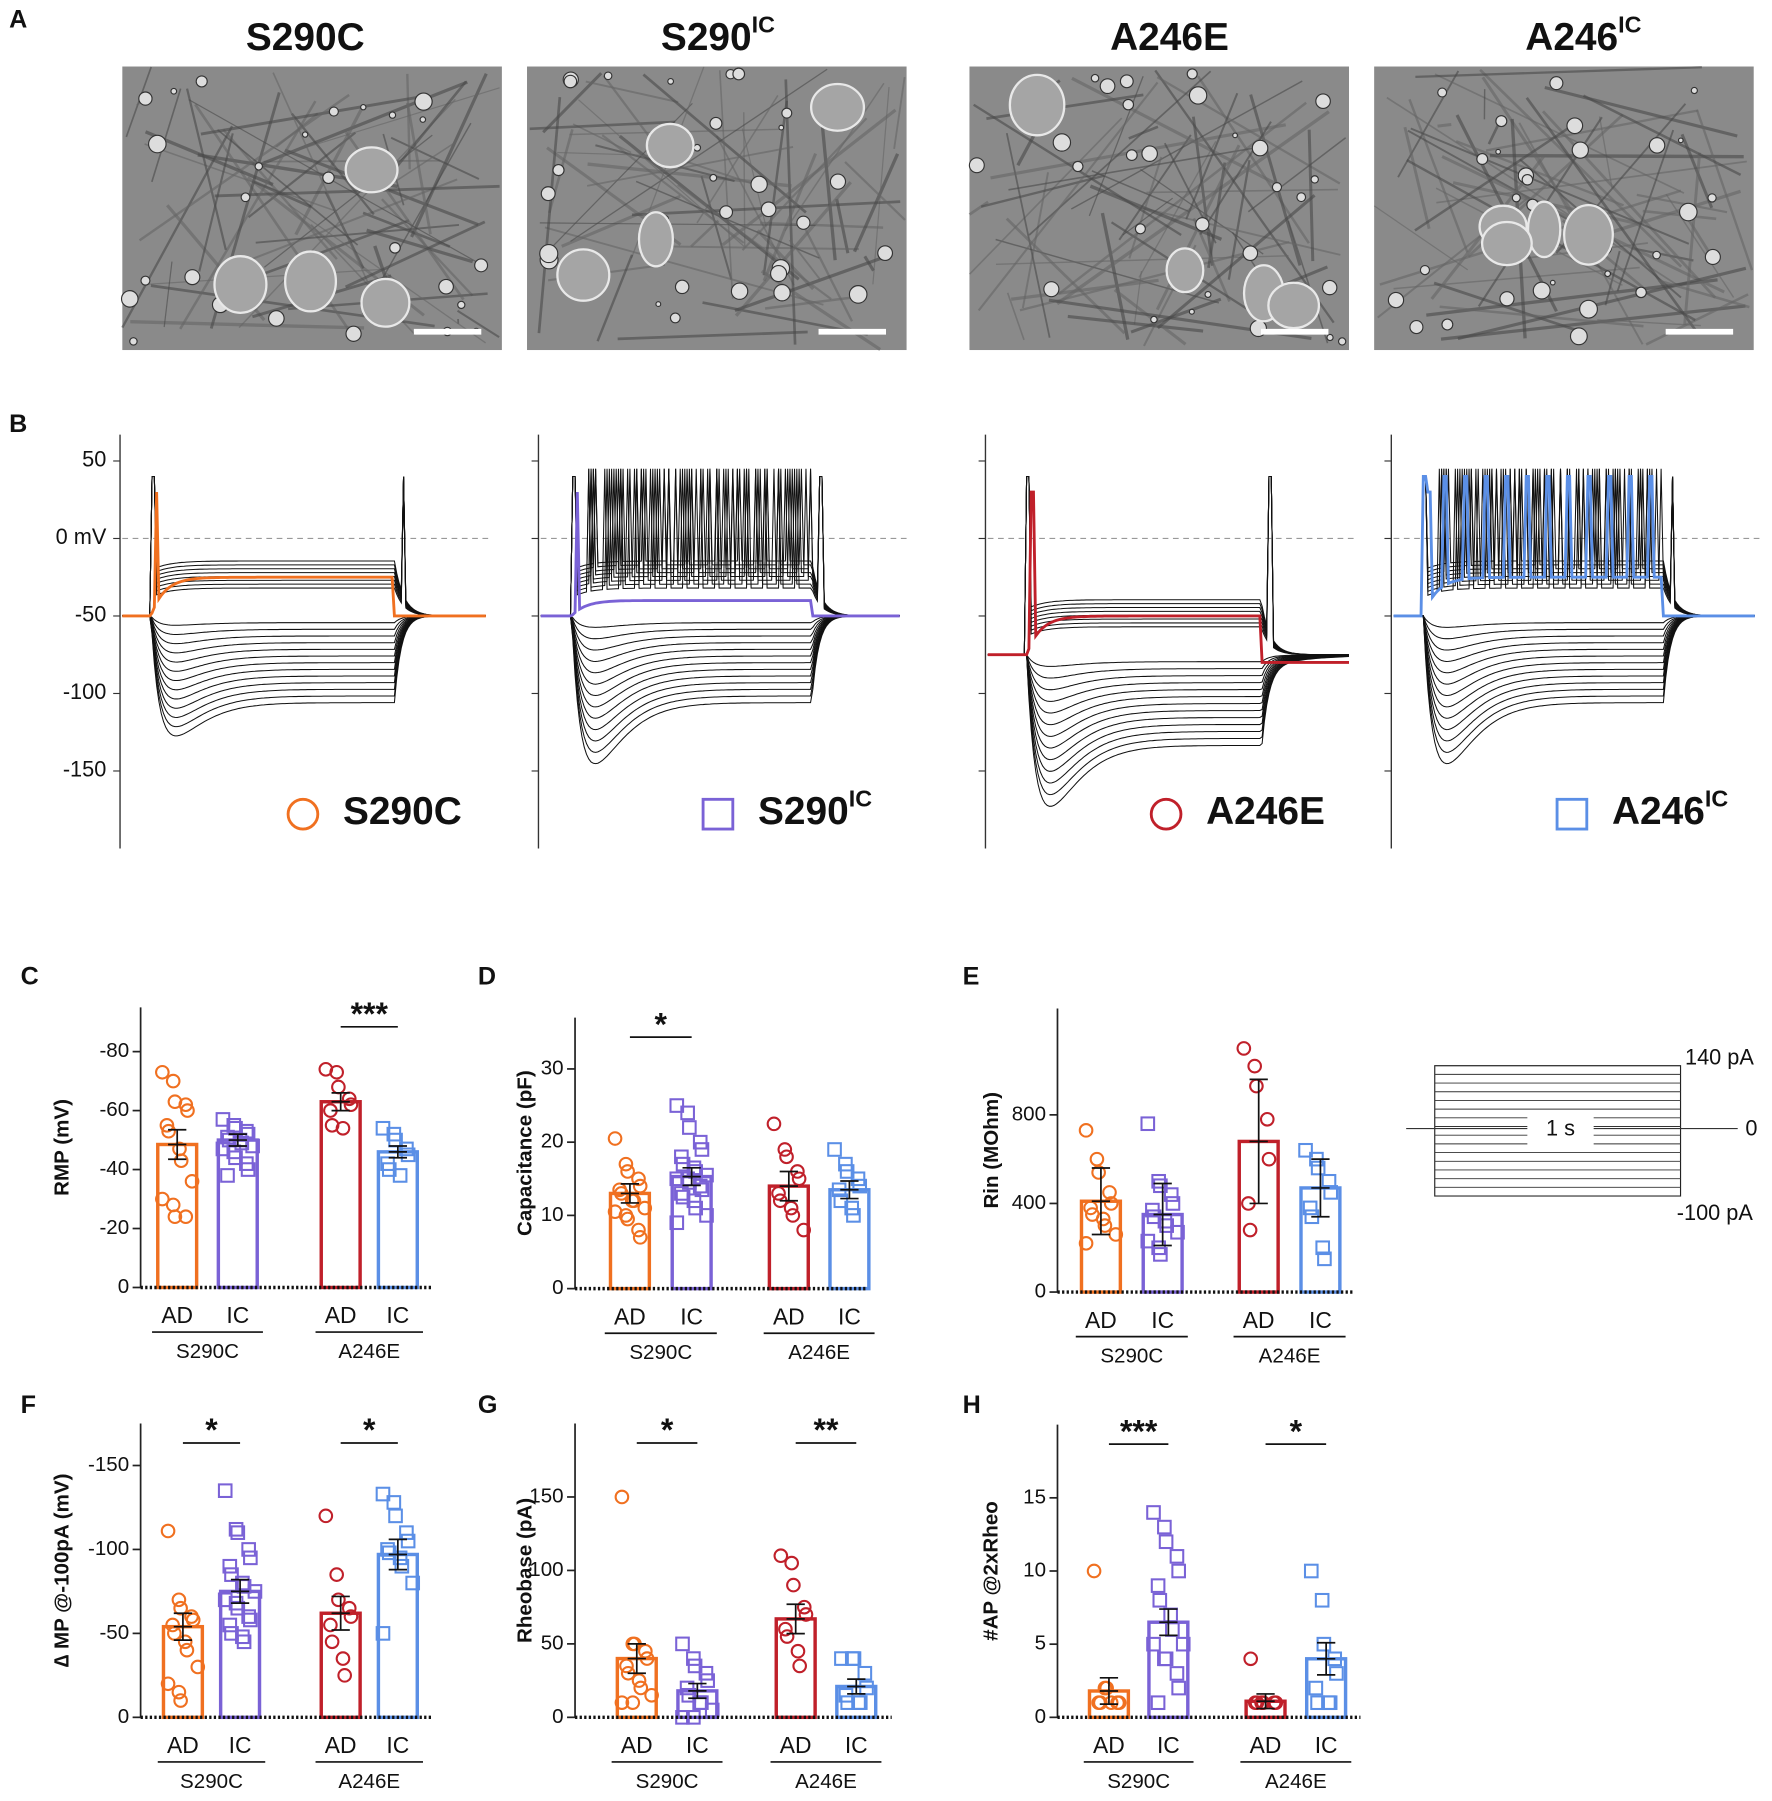  Describe the element at coordinates (1571, 37) in the screenshot. I see `micrograph-title-base: A246` at that location.